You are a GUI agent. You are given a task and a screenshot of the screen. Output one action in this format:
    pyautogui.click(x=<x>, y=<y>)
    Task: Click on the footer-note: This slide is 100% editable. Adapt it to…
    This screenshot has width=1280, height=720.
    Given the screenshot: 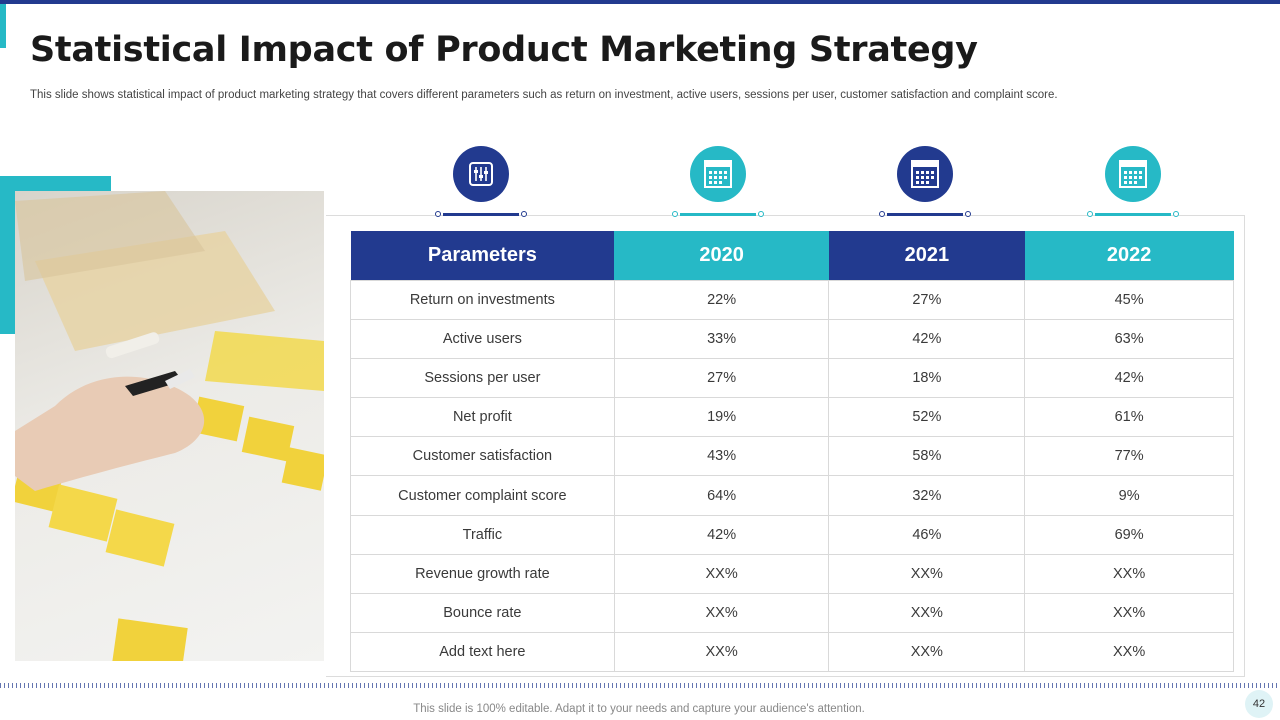 What is the action you would take?
    pyautogui.click(x=639, y=709)
    